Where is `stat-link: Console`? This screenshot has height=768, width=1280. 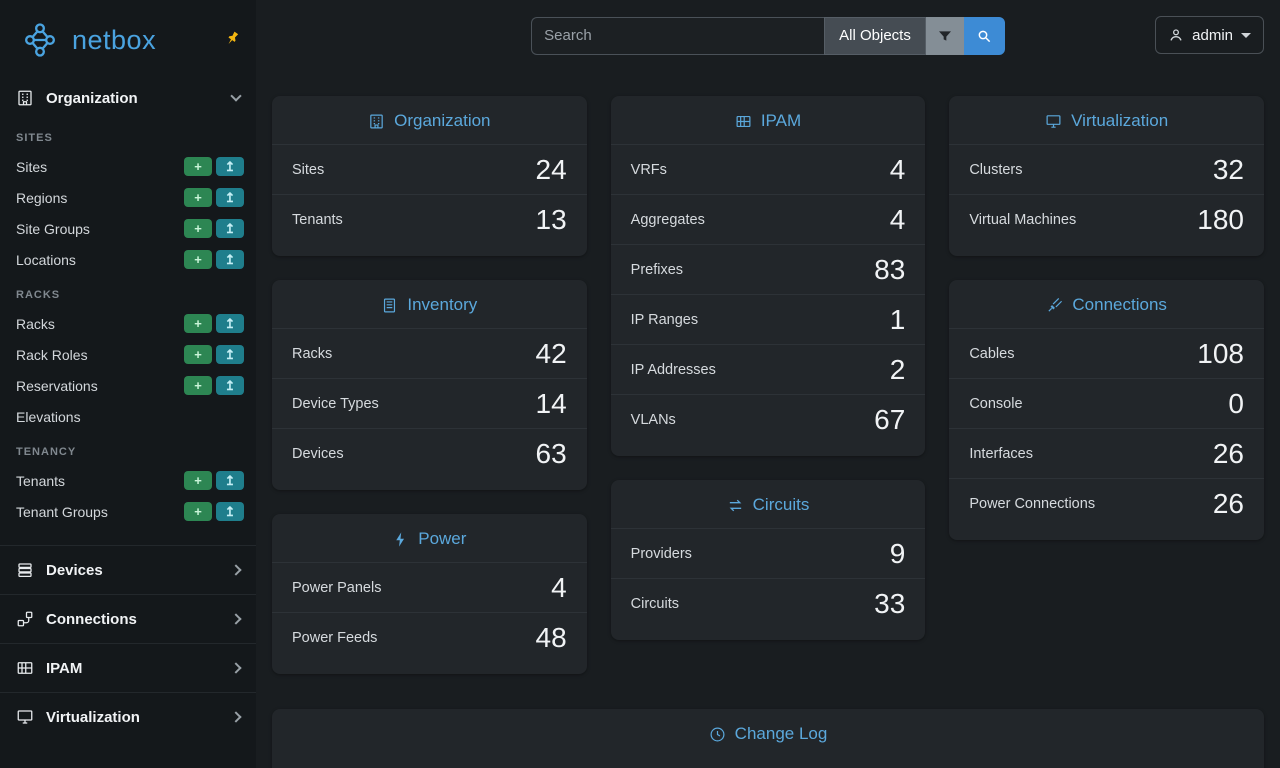 stat-link: Console is located at coordinates (996, 403).